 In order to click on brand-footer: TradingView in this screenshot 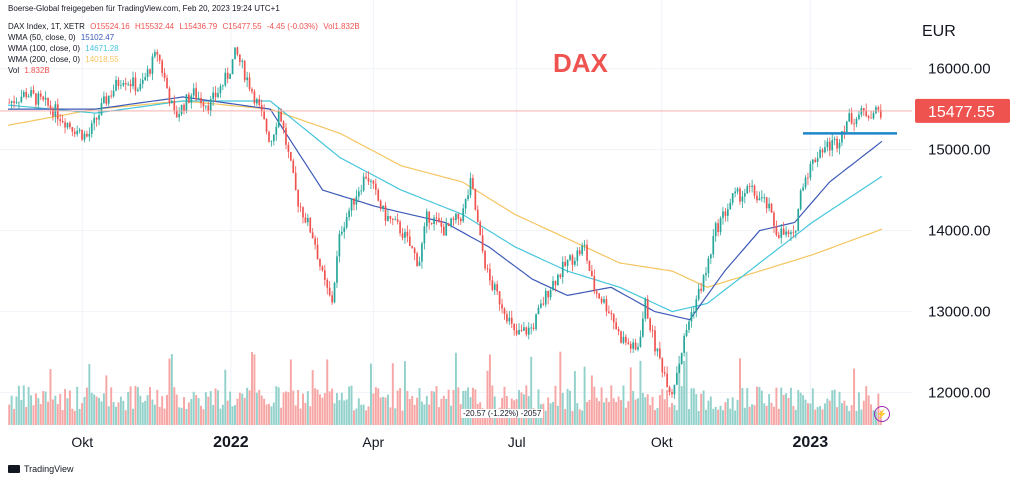, I will do `click(41, 469)`.